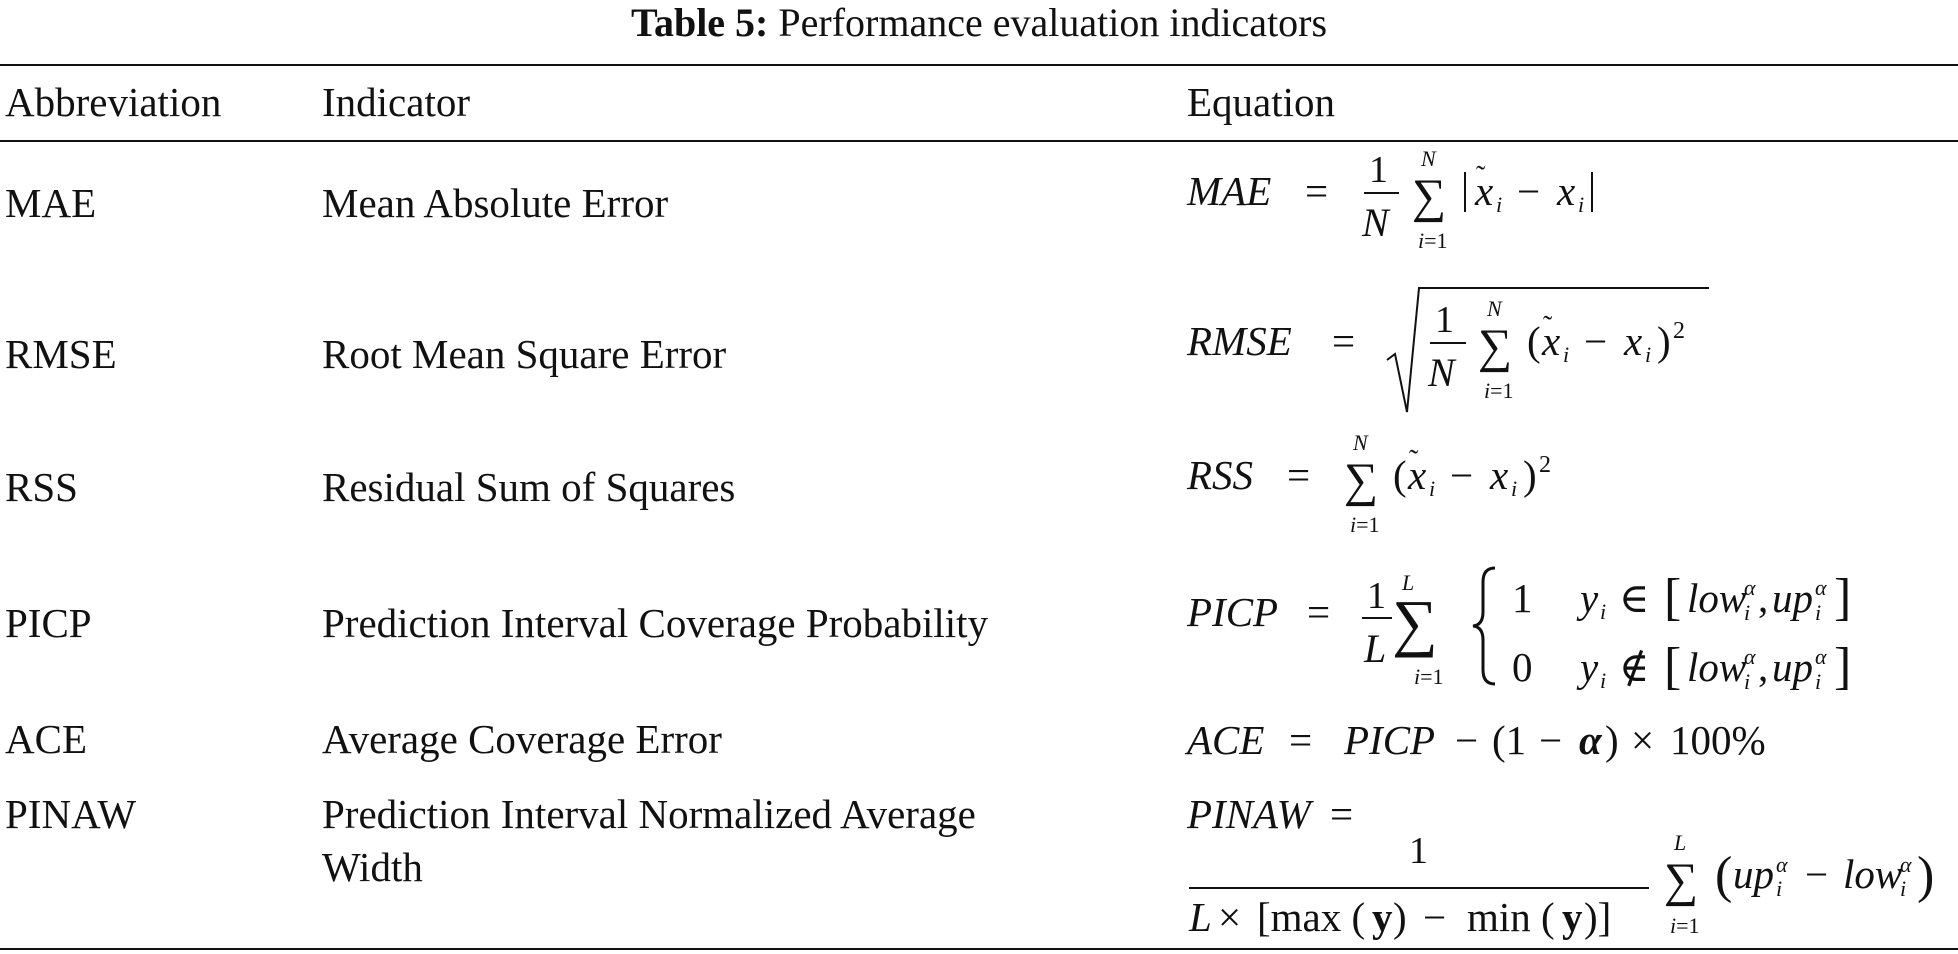  What do you see at coordinates (1311, 917) in the screenshot?
I see `svg-text: [max (` at bounding box center [1311, 917].